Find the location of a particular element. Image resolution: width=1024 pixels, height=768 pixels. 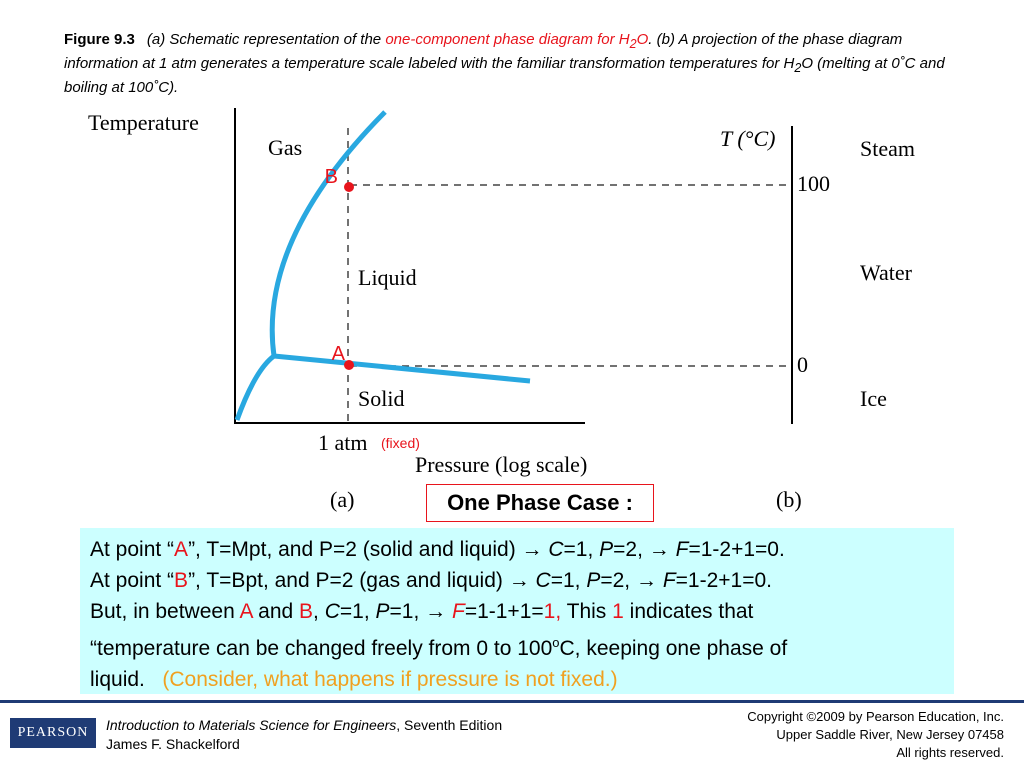

phase-water: Water is located at coordinates (886, 272).